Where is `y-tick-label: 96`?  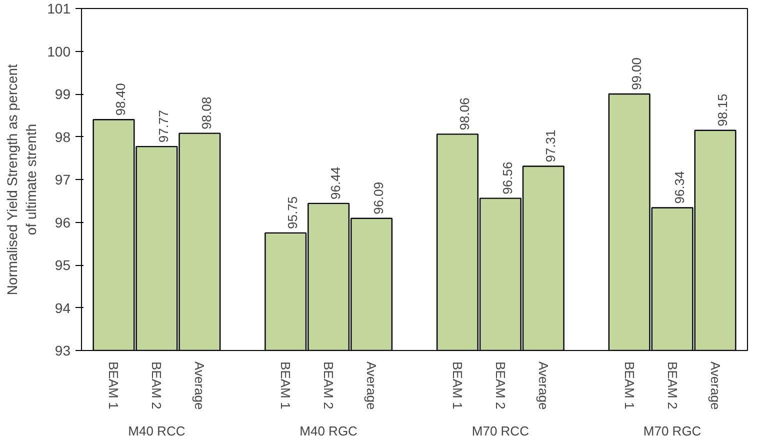 y-tick-label: 96 is located at coordinates (62, 222).